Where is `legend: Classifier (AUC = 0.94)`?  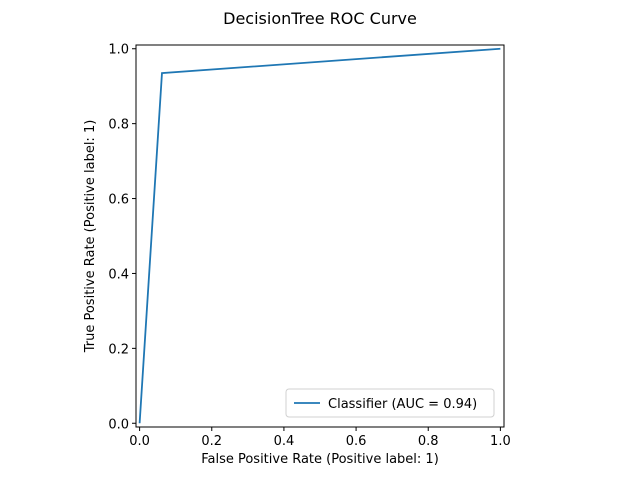 legend: Classifier (AUC = 0.94) is located at coordinates (390, 403).